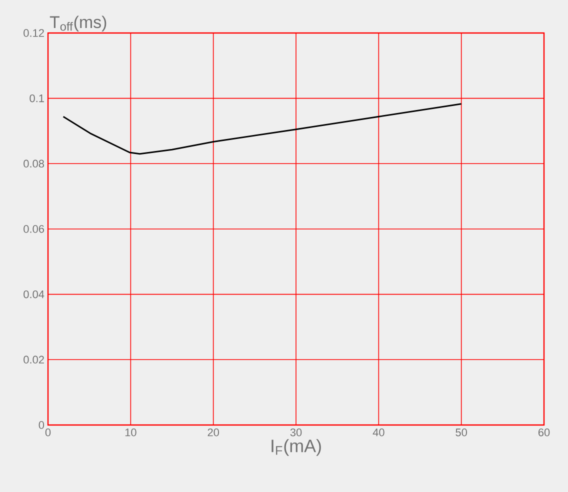 The width and height of the screenshot is (568, 492). What do you see at coordinates (34, 33) in the screenshot?
I see `y-tick-label: 0.12` at bounding box center [34, 33].